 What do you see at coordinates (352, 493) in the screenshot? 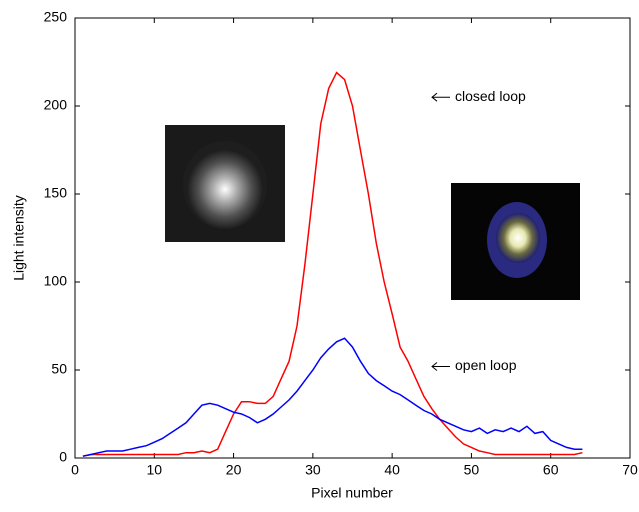
I see `x-axis-label: Pixel number` at bounding box center [352, 493].